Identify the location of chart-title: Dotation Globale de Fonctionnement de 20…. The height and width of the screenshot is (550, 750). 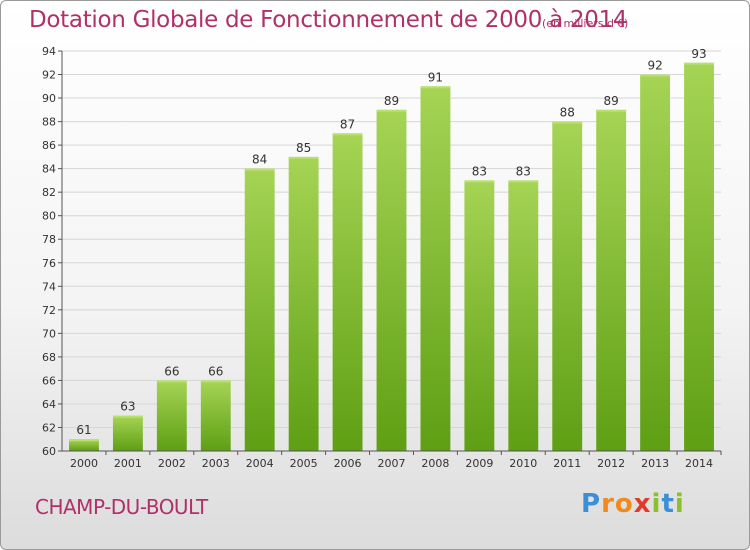
(328, 20).